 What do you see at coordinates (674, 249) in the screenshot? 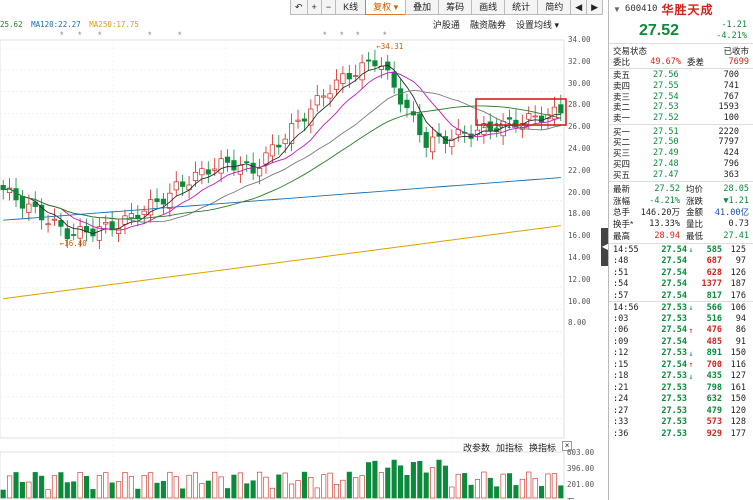
I see `tick-price: 27.54` at bounding box center [674, 249].